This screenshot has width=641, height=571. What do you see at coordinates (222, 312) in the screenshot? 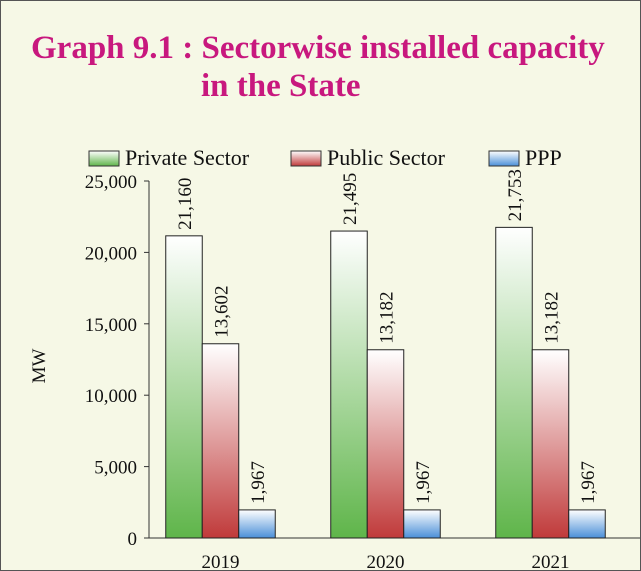
I see `value-label: 13,602` at bounding box center [222, 312].